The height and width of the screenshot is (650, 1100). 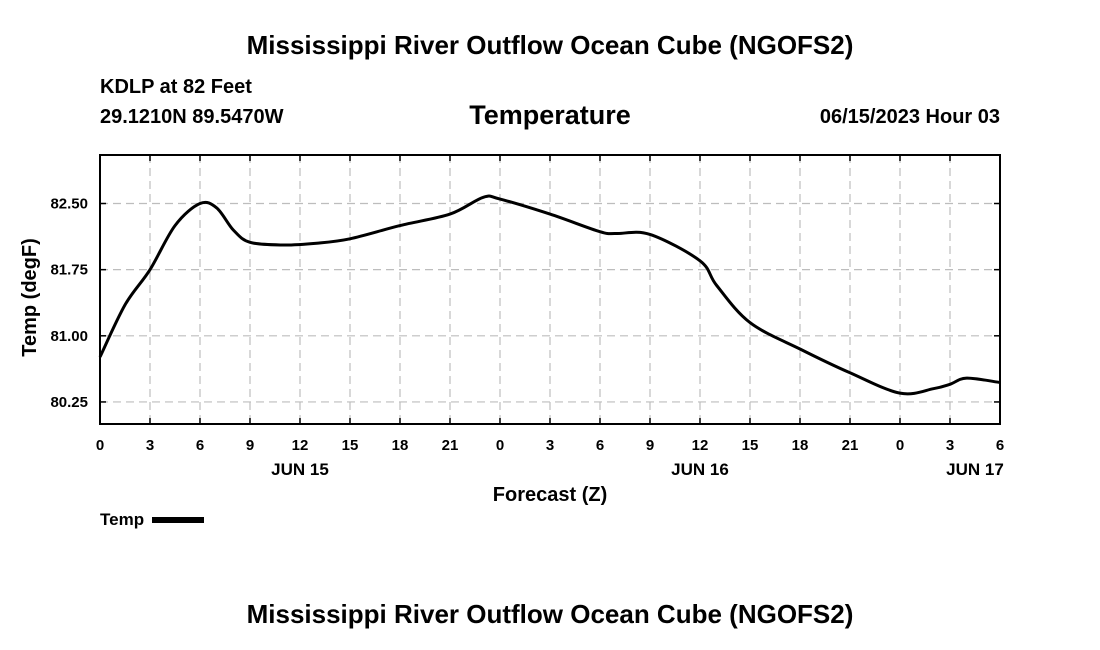 What do you see at coordinates (700, 469) in the screenshot?
I see `date-label: JUN 16` at bounding box center [700, 469].